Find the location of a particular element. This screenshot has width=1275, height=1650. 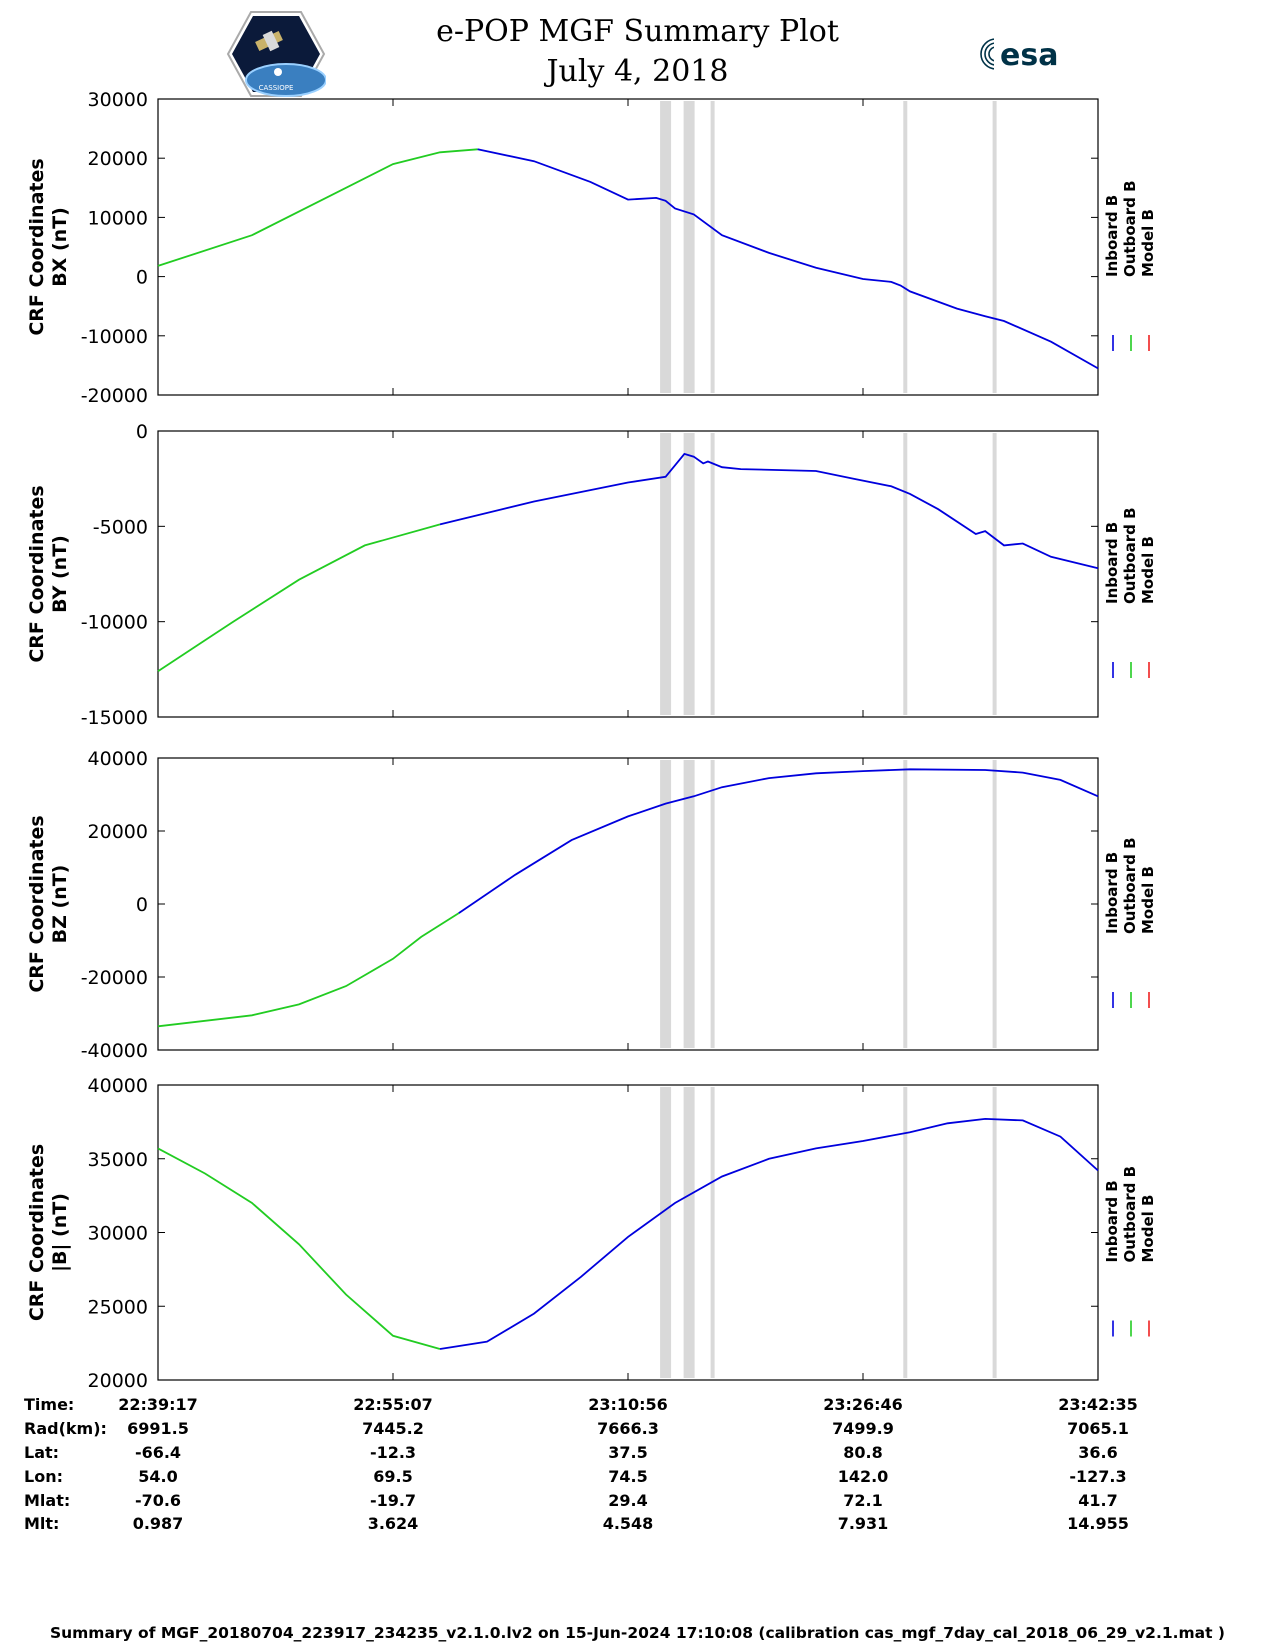

table-cell: 7065.1 is located at coordinates (1098, 1428).